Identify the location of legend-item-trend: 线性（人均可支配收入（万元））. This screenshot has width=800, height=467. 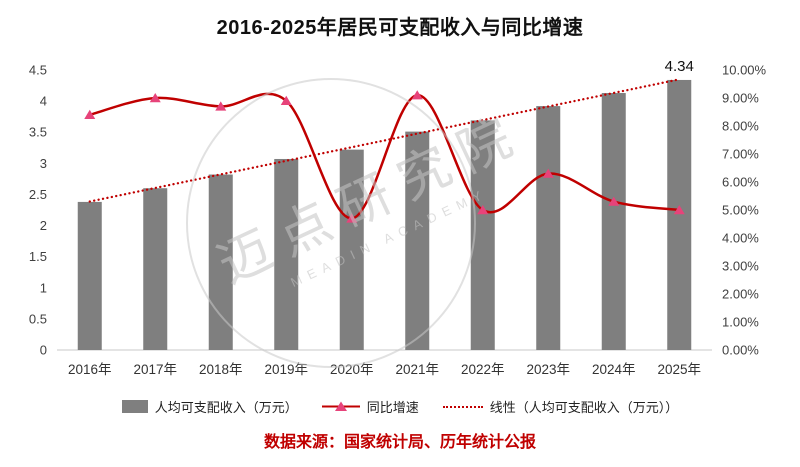
(560, 406).